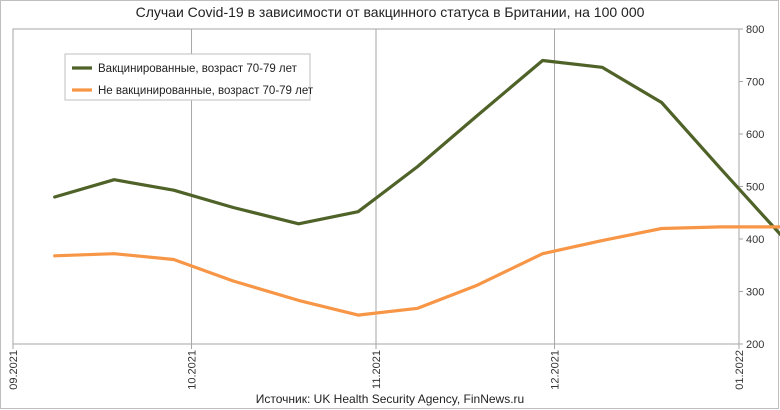 Image resolution: width=780 pixels, height=410 pixels. Describe the element at coordinates (755, 83) in the screenshot. I see `y-tick-label: 700` at that location.